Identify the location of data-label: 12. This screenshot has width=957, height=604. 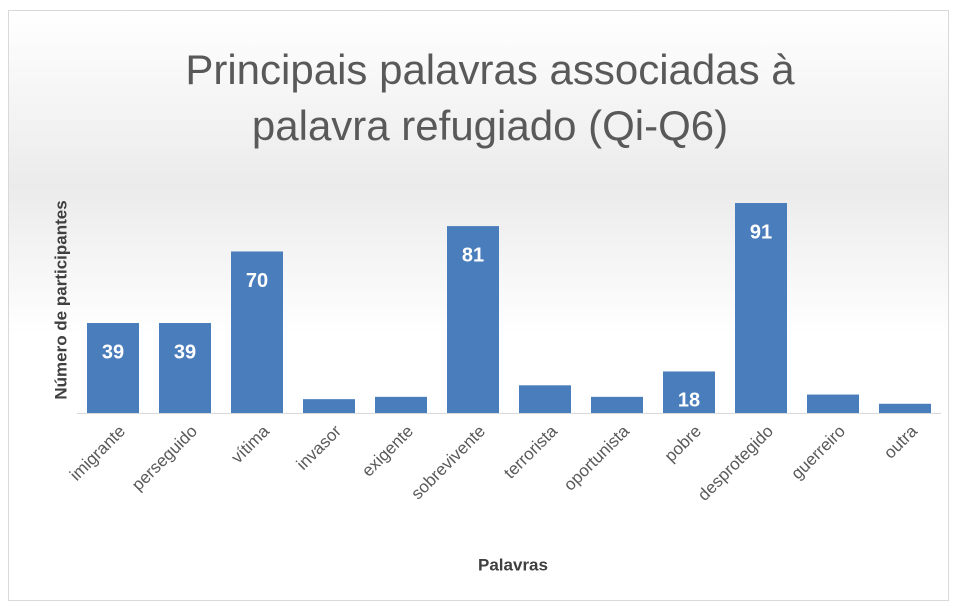
(545, 371).